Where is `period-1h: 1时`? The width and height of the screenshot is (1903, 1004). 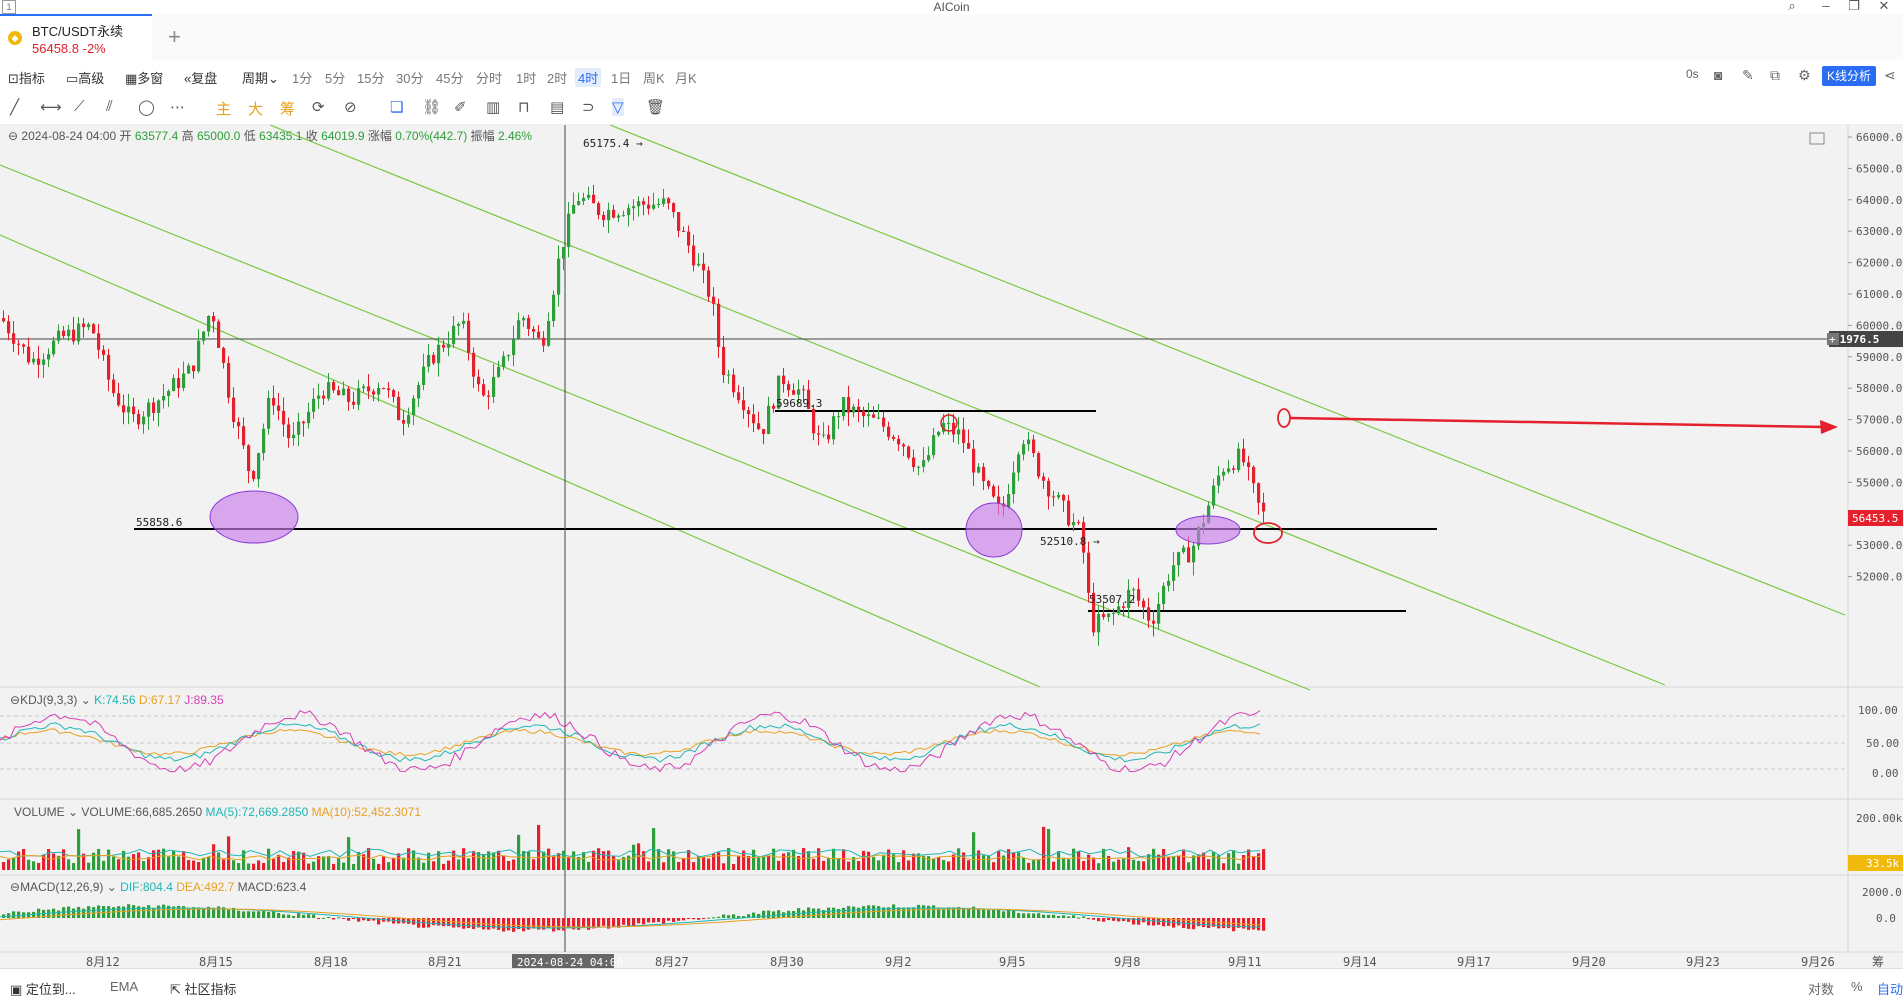
period-1h: 1时 is located at coordinates (526, 78).